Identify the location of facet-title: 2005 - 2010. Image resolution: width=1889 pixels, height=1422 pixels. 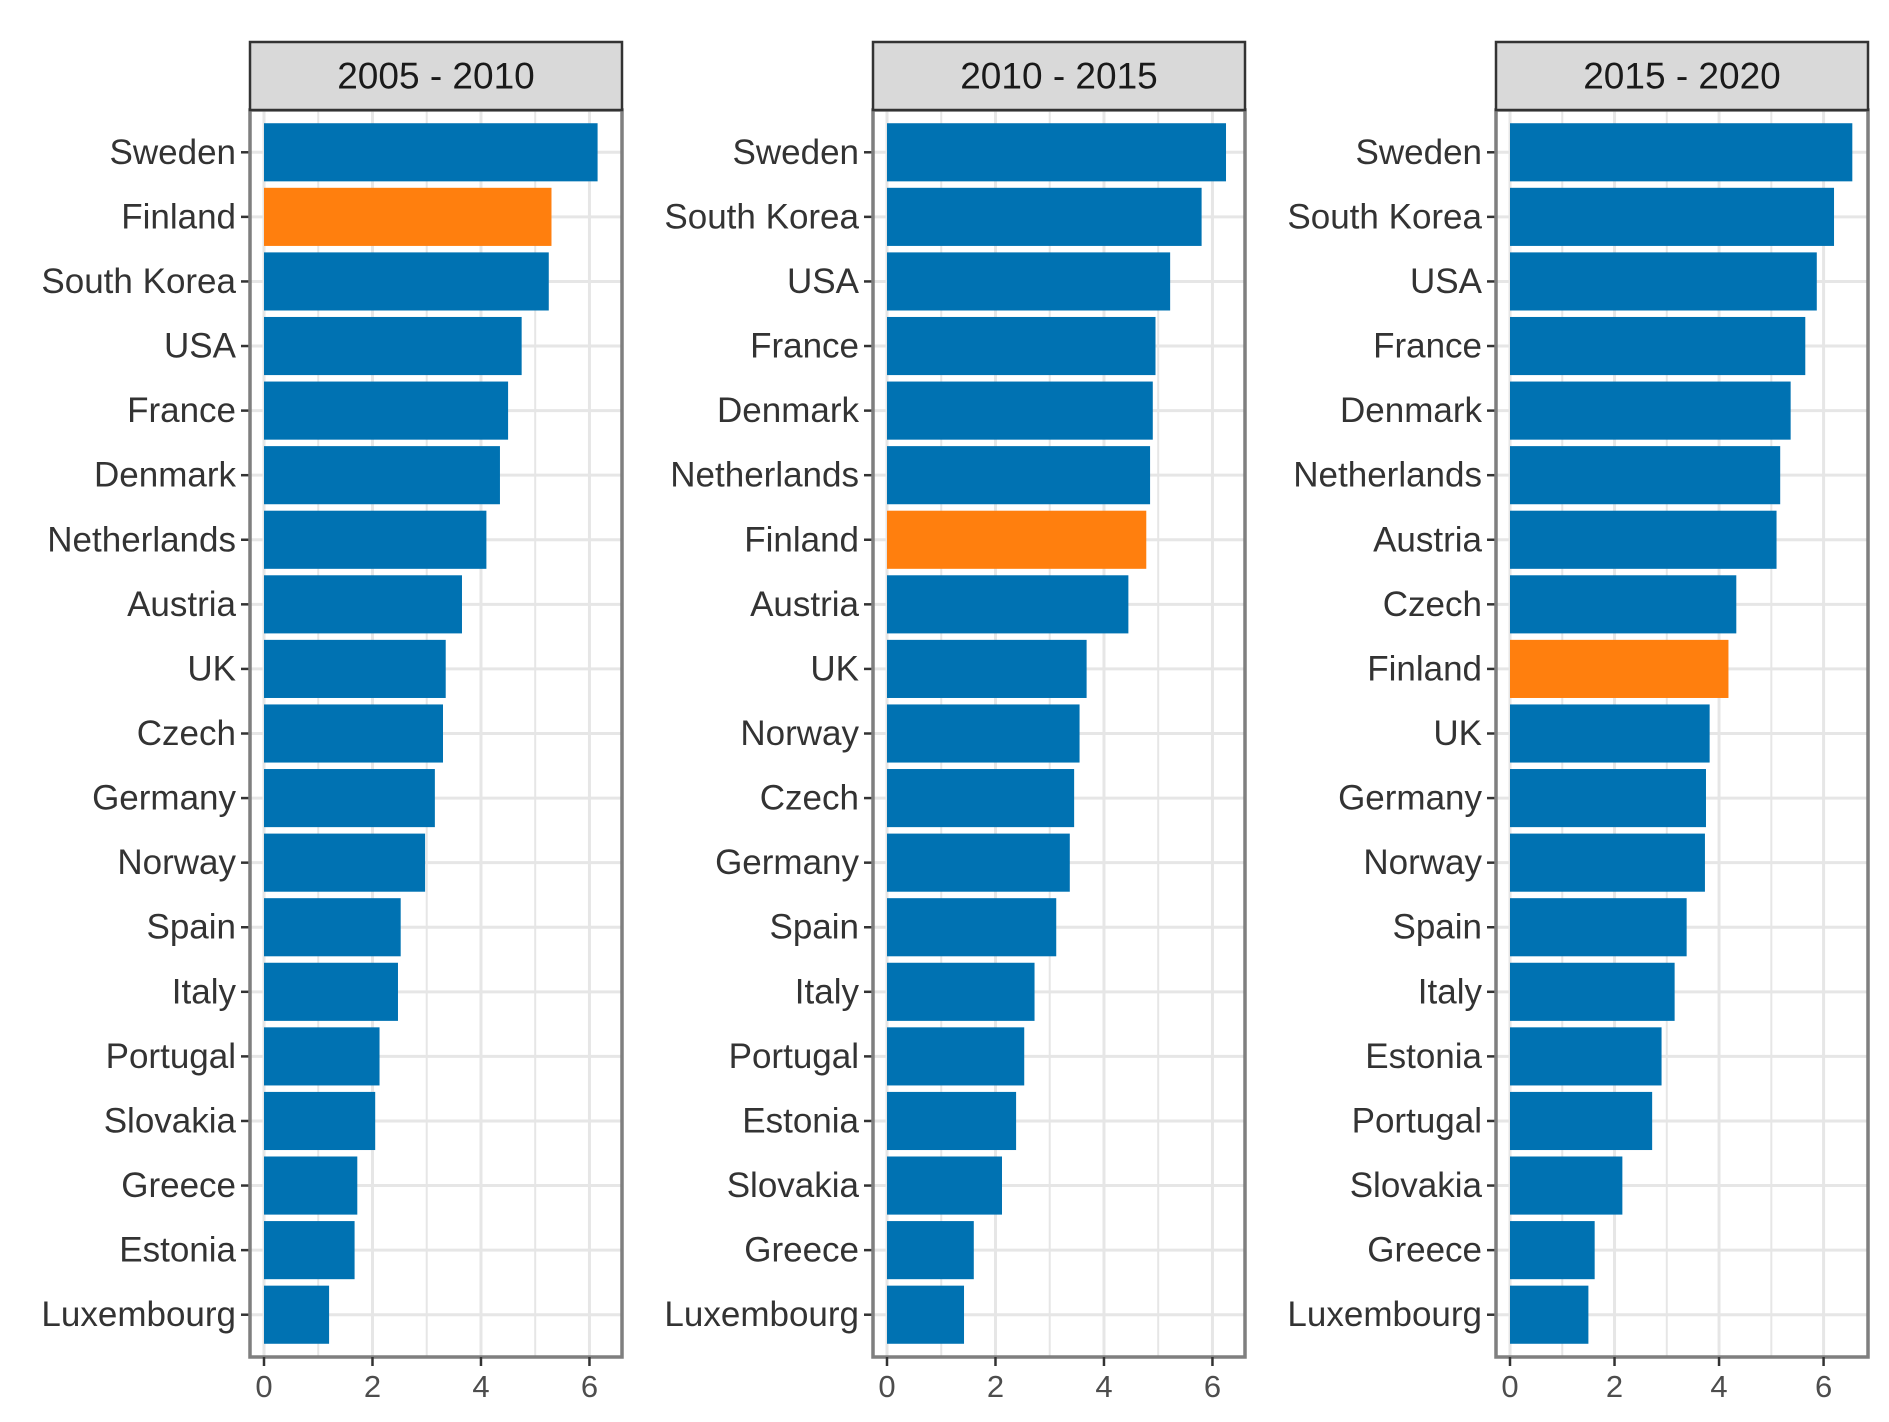
(436, 76).